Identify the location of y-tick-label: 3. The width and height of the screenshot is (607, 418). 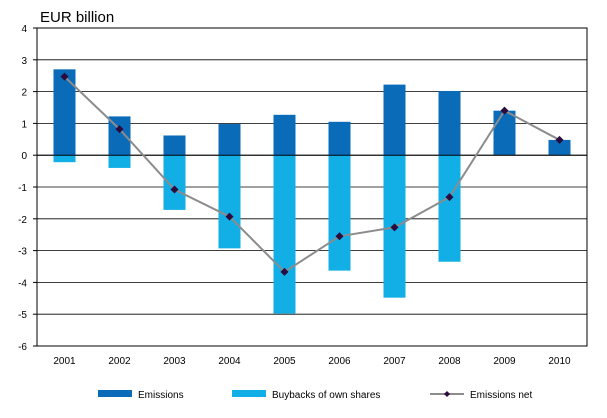
(24, 61).